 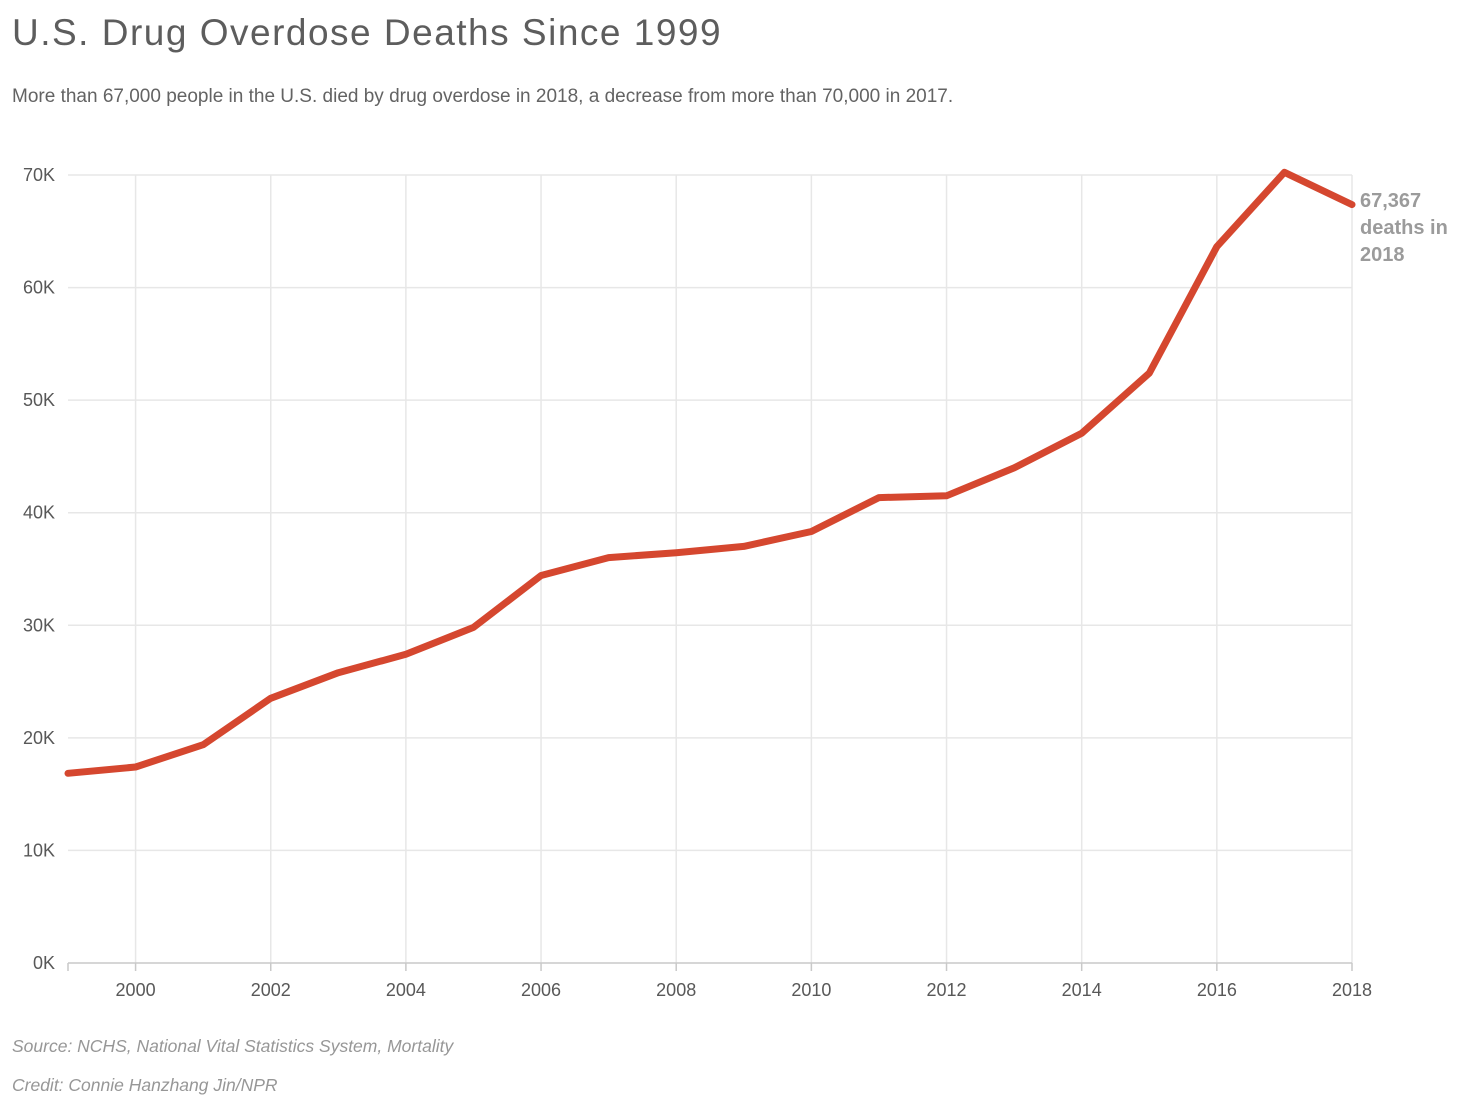 I want to click on y-tick-label: 40K, so click(x=39, y=513).